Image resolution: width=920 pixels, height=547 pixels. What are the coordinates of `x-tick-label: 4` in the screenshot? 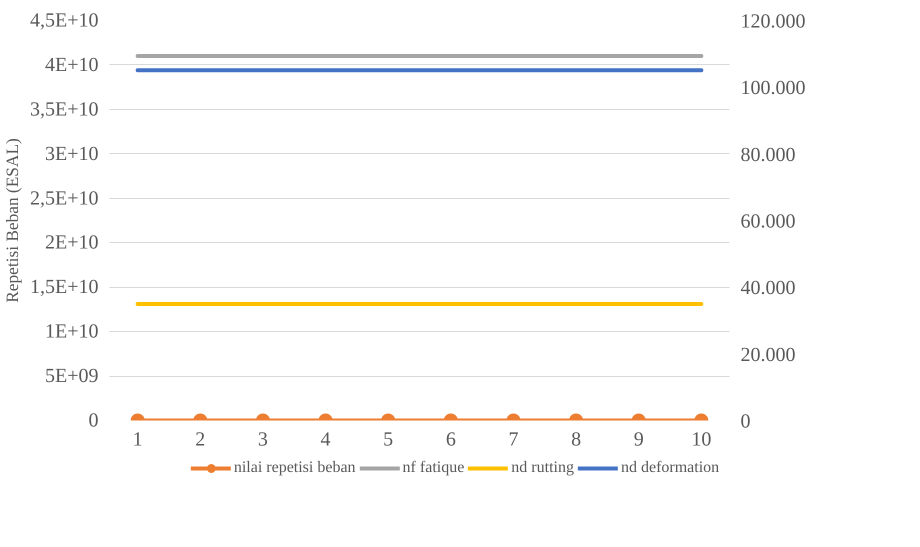 It's located at (325, 439).